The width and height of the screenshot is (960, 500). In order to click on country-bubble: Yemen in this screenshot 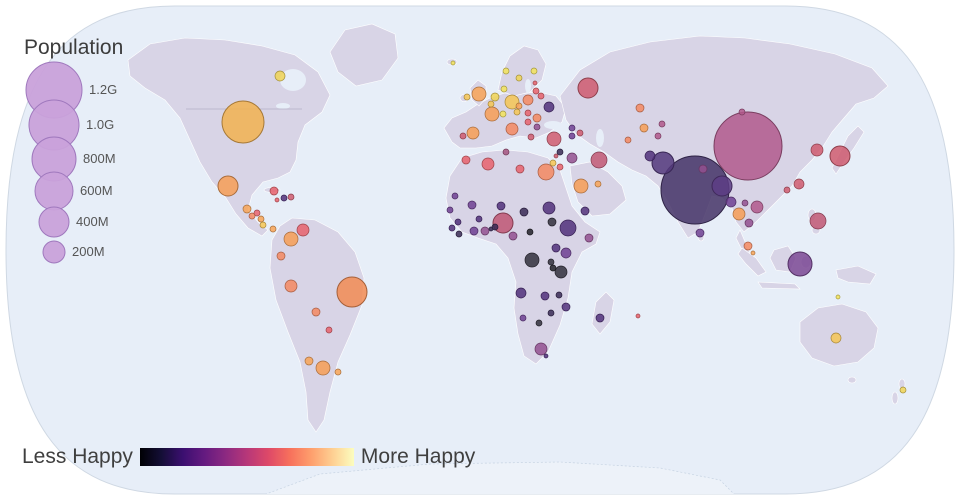, I will do `click(585, 211)`.